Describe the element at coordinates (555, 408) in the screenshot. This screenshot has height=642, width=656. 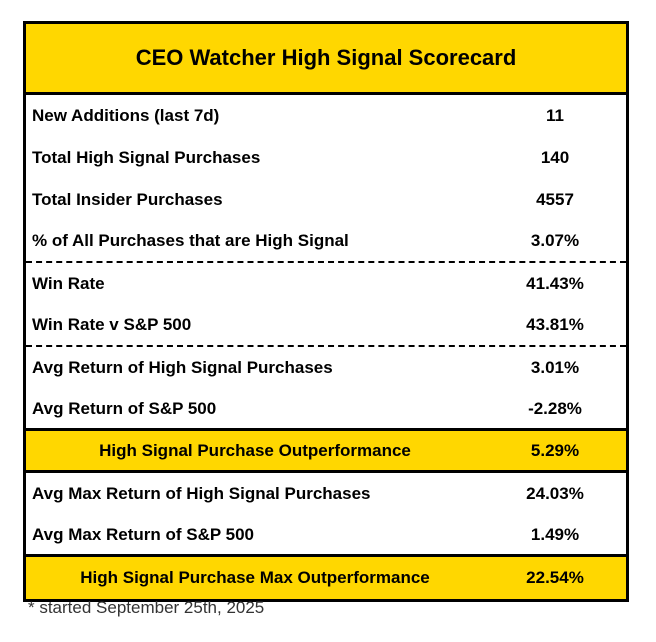
I see `row-value: -2.28%` at that location.